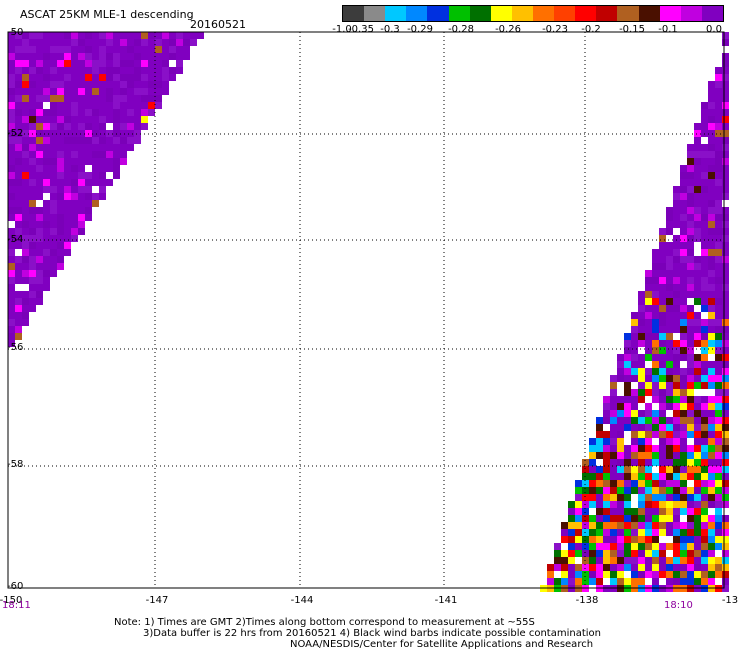 This screenshot has width=740, height=650. What do you see at coordinates (446, 600) in the screenshot?
I see `x-tick-label: -141` at bounding box center [446, 600].